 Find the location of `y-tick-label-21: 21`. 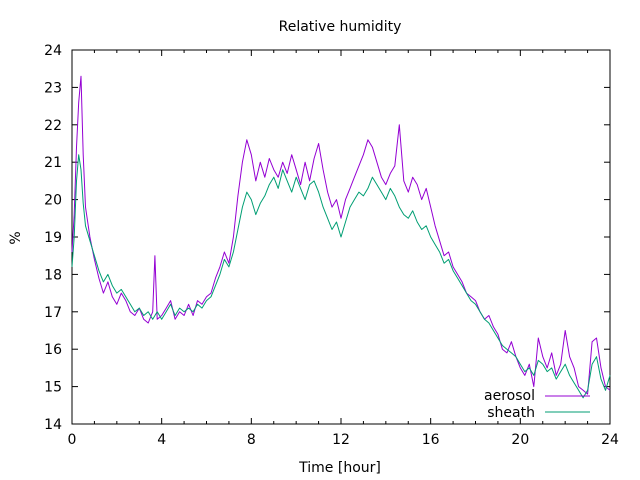

y-tick-label-21: 21 is located at coordinates (53, 163).